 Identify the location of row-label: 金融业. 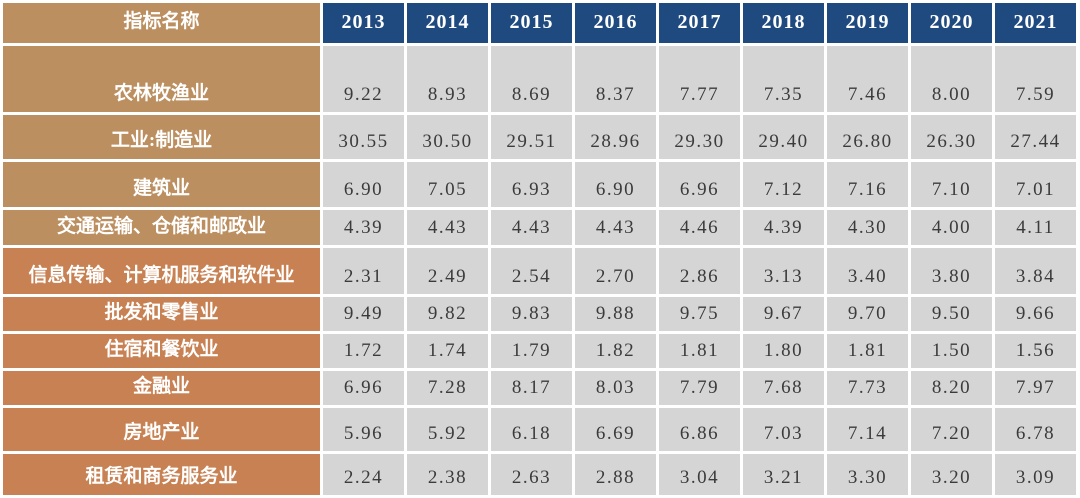
(161, 388).